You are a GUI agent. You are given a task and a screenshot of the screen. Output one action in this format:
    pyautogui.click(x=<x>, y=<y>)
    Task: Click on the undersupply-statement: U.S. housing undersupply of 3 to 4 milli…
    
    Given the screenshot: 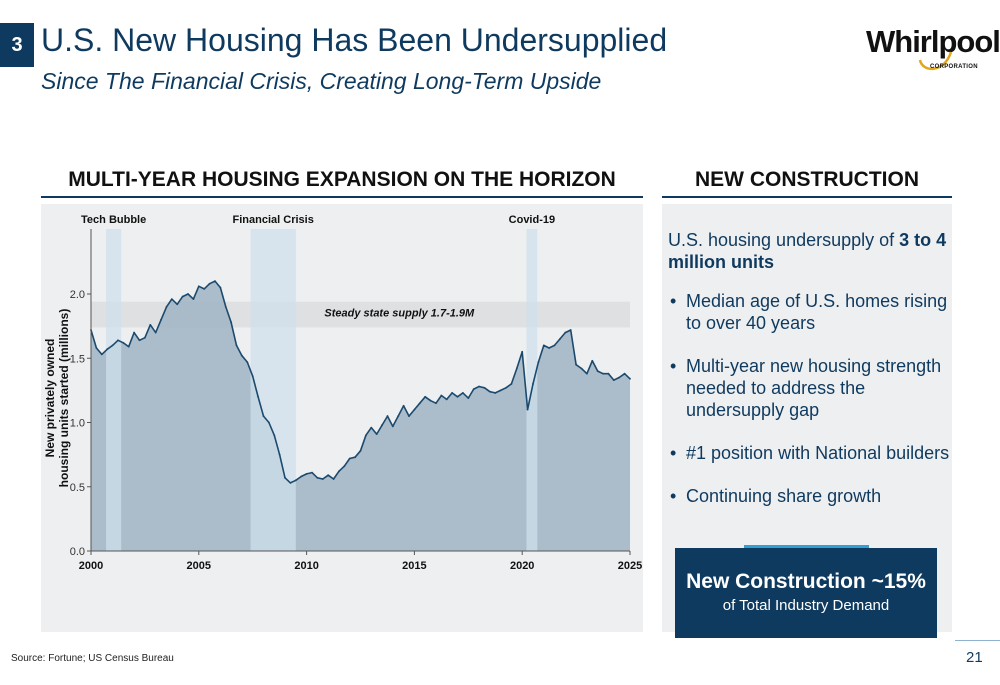 What is the action you would take?
    pyautogui.click(x=808, y=251)
    